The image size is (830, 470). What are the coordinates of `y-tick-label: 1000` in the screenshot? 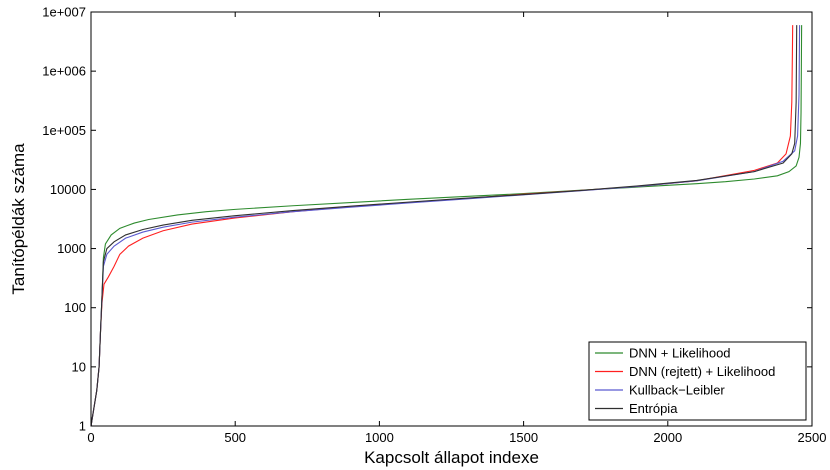 It's located at (71, 248).